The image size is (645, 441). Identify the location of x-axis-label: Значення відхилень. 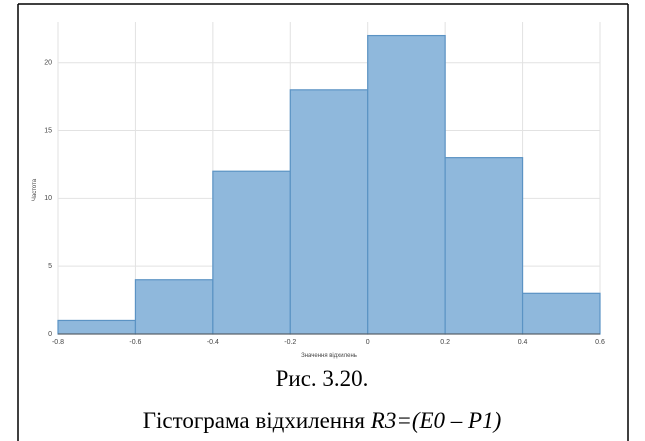
(329, 356).